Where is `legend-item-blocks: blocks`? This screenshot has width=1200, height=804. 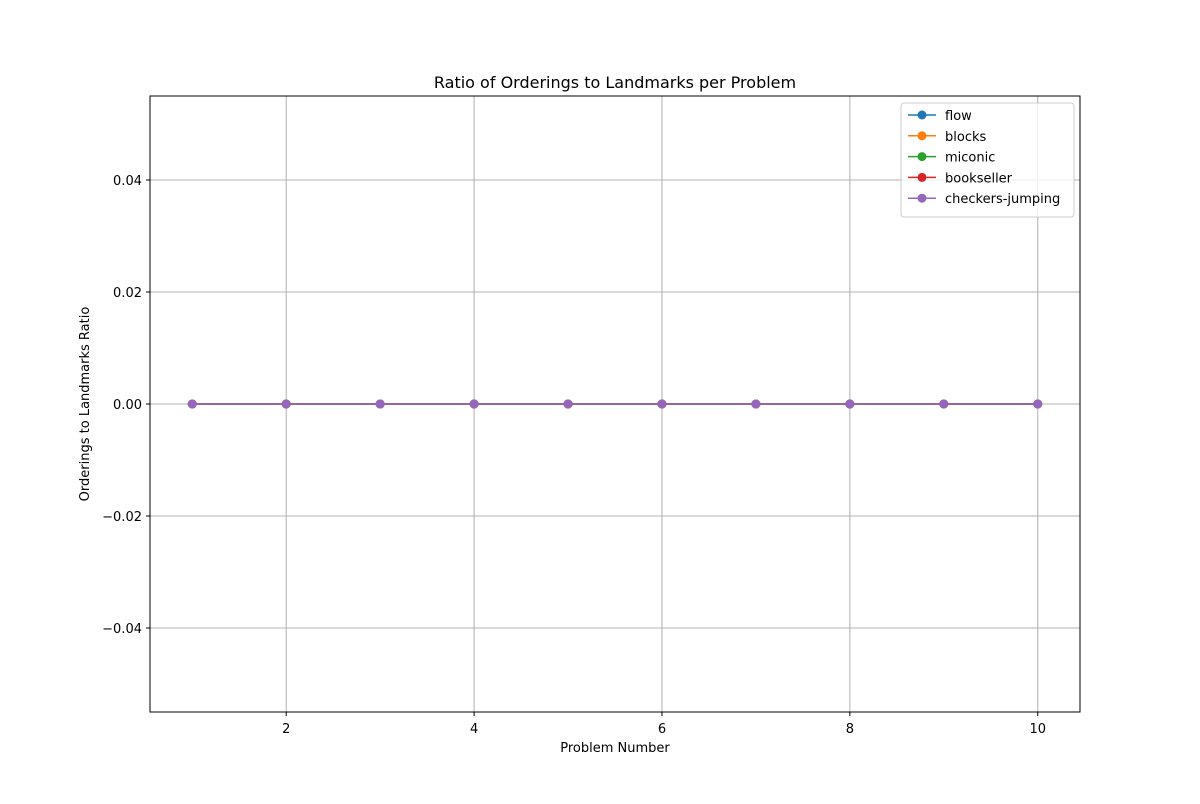 legend-item-blocks: blocks is located at coordinates (947, 137).